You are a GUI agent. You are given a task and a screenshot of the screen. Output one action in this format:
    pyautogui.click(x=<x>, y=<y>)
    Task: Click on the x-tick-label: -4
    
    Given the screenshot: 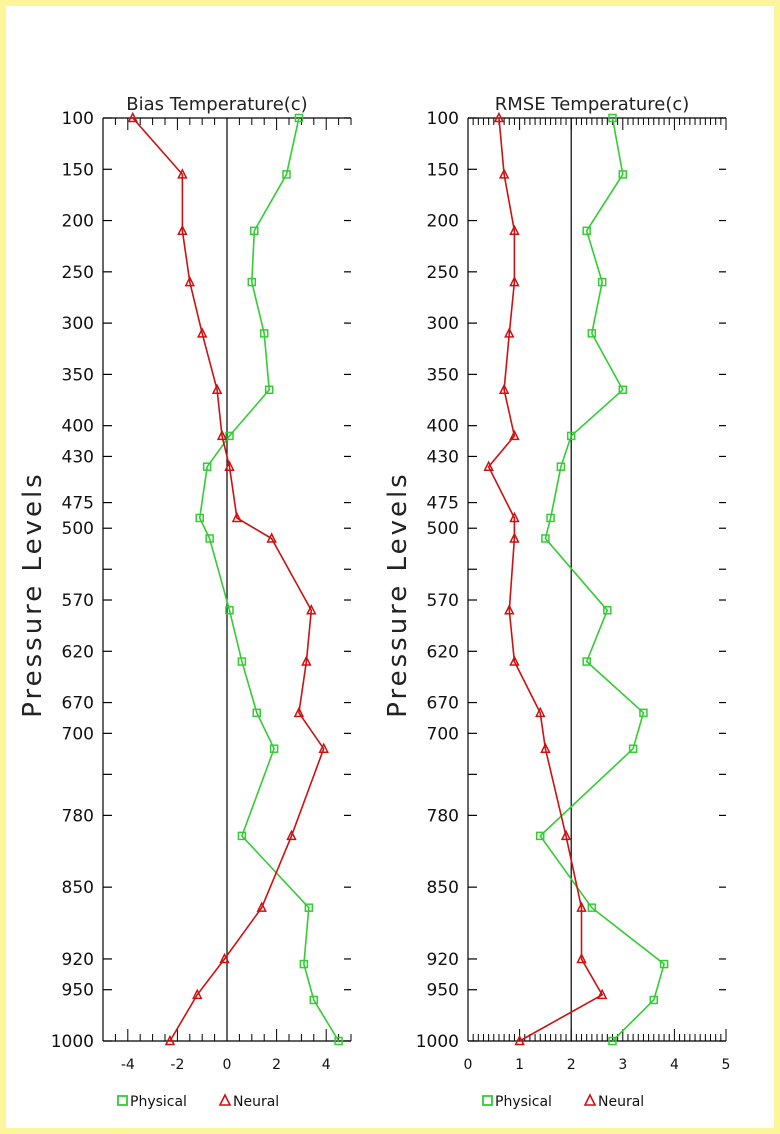 What is the action you would take?
    pyautogui.click(x=128, y=1065)
    